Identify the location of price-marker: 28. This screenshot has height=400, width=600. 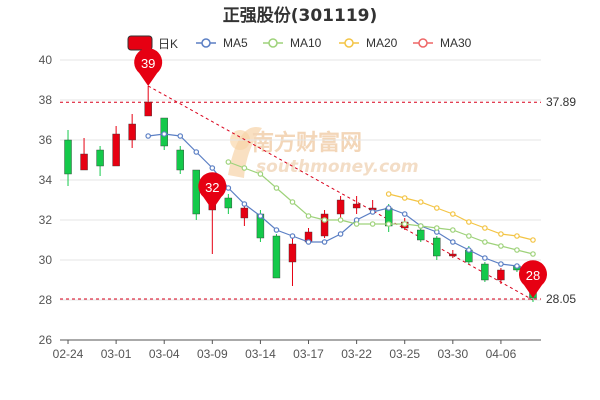
(532, 279).